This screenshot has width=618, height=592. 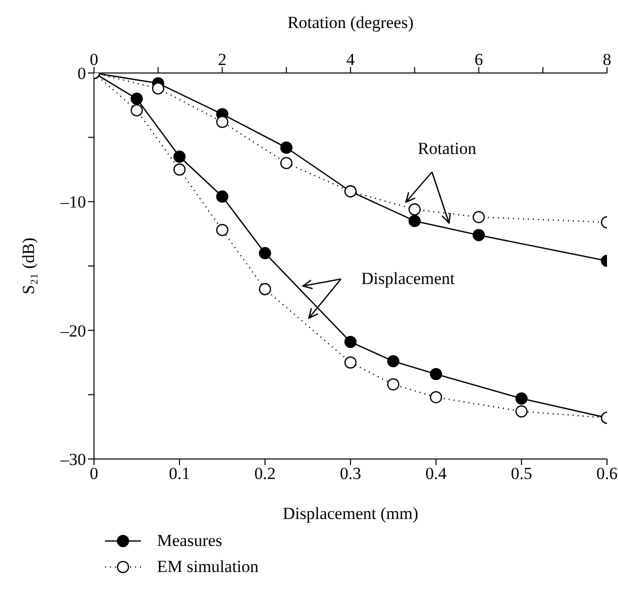 I want to click on y-tick-label: –10, so click(x=73, y=202).